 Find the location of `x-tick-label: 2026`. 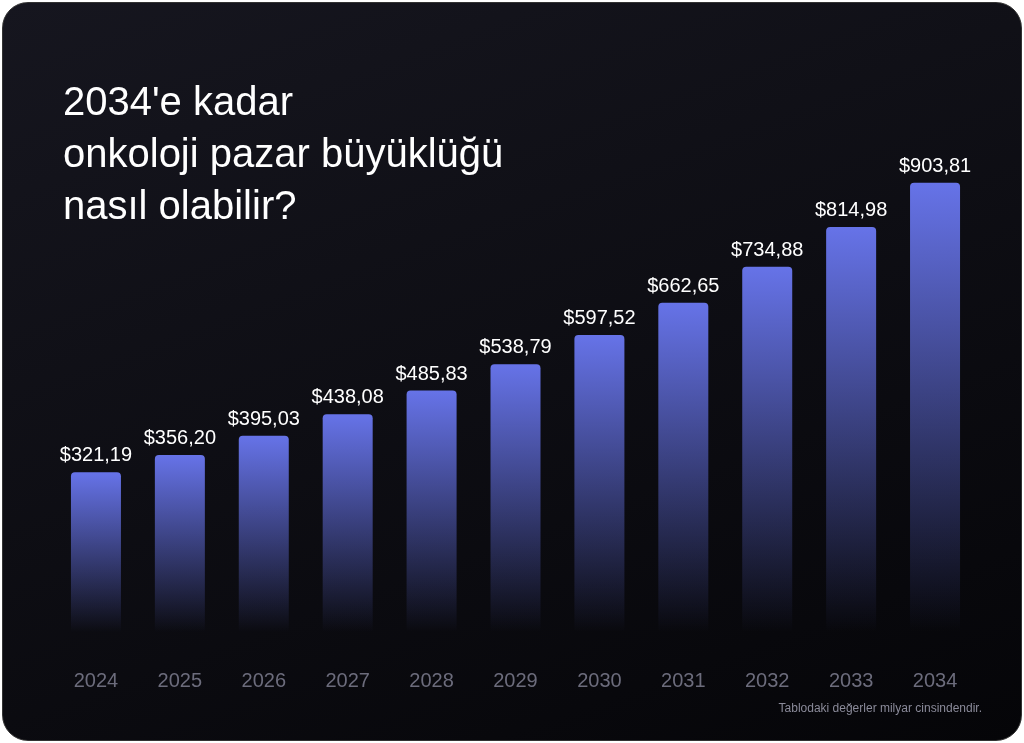

x-tick-label: 2026 is located at coordinates (264, 680).